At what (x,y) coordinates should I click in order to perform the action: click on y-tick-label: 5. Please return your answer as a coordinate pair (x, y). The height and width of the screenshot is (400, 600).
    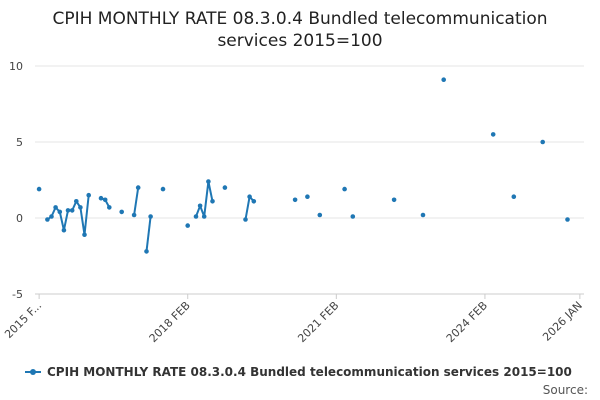
    Looking at the image, I should click on (19, 142).